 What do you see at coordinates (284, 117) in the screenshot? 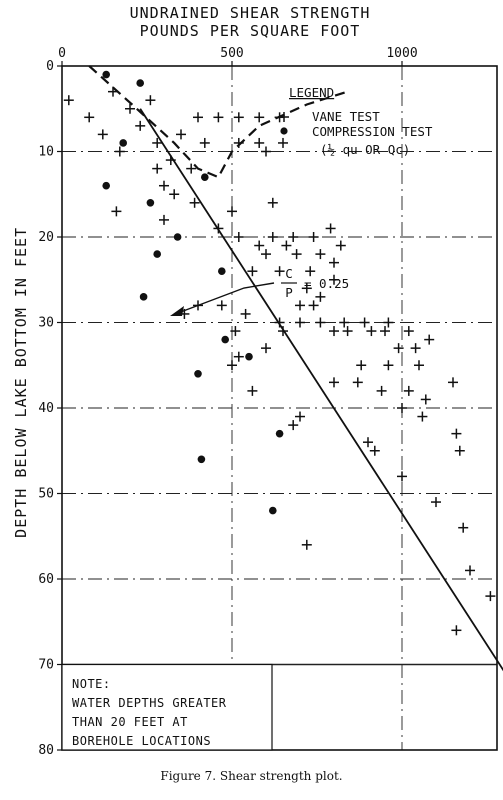
I see `legend-plus-marker` at bounding box center [284, 117].